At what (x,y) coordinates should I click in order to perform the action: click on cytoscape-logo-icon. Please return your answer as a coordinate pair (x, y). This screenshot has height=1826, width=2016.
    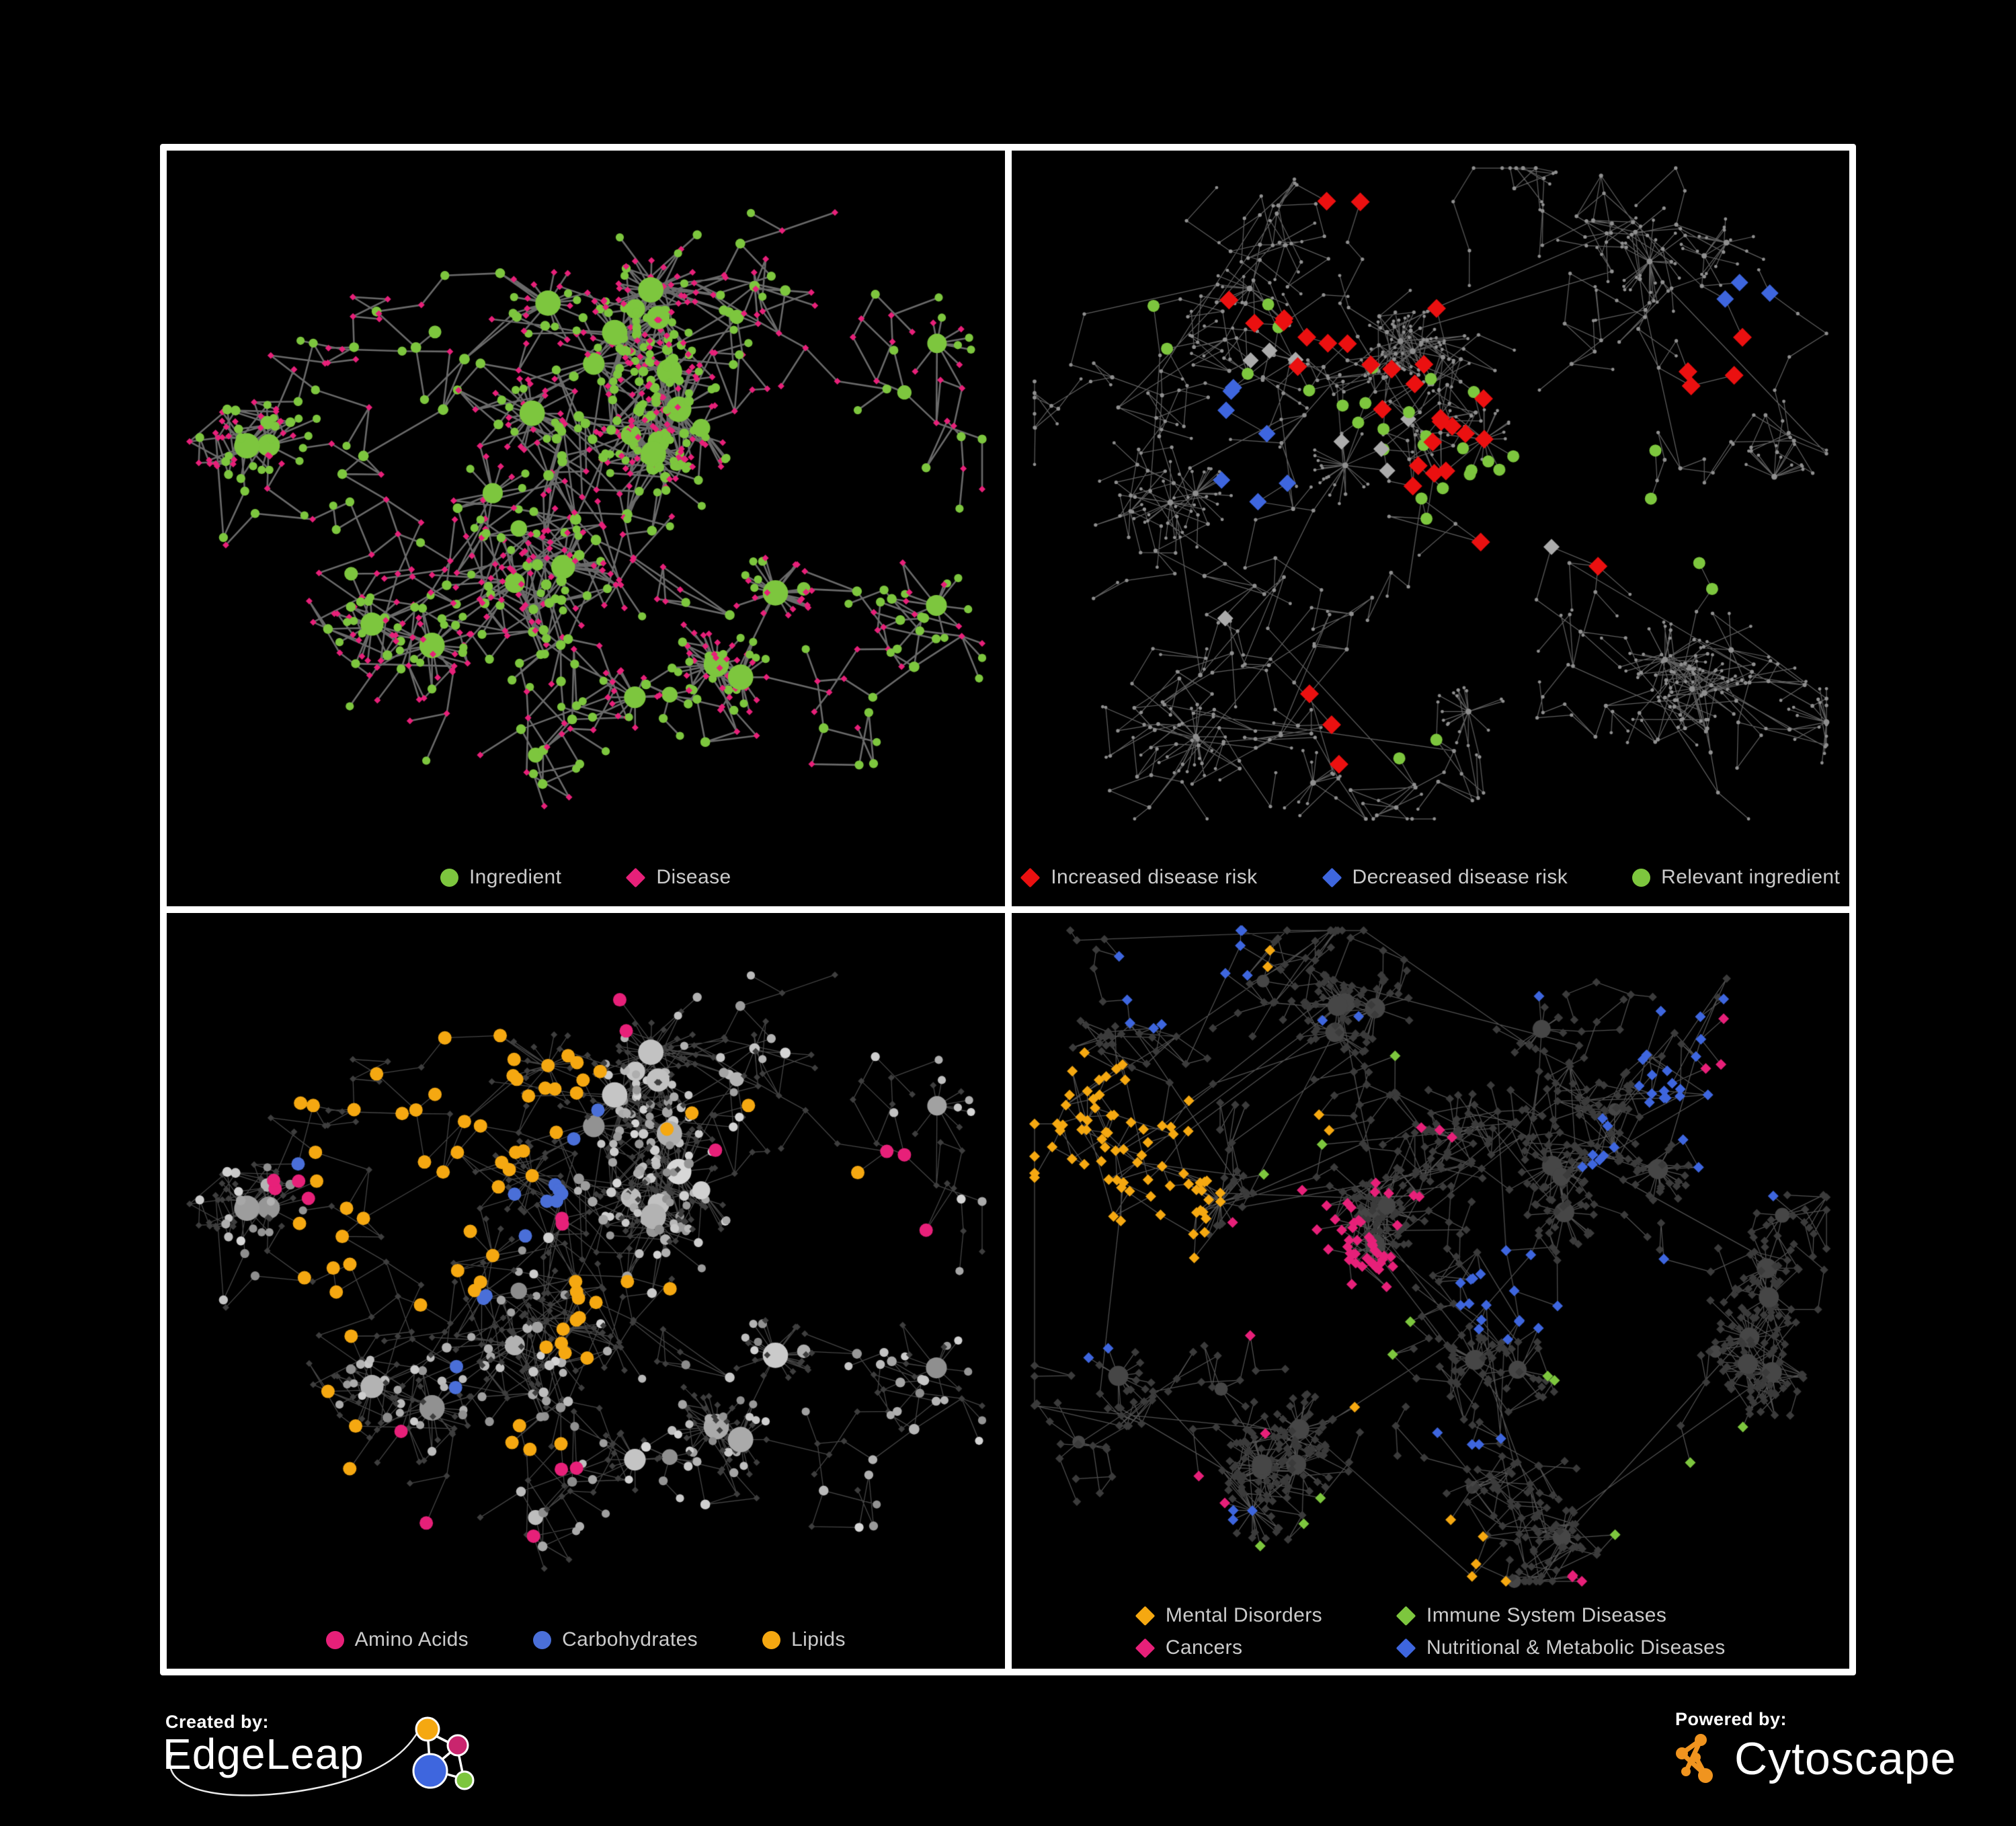
    Looking at the image, I should click on (1694, 1758).